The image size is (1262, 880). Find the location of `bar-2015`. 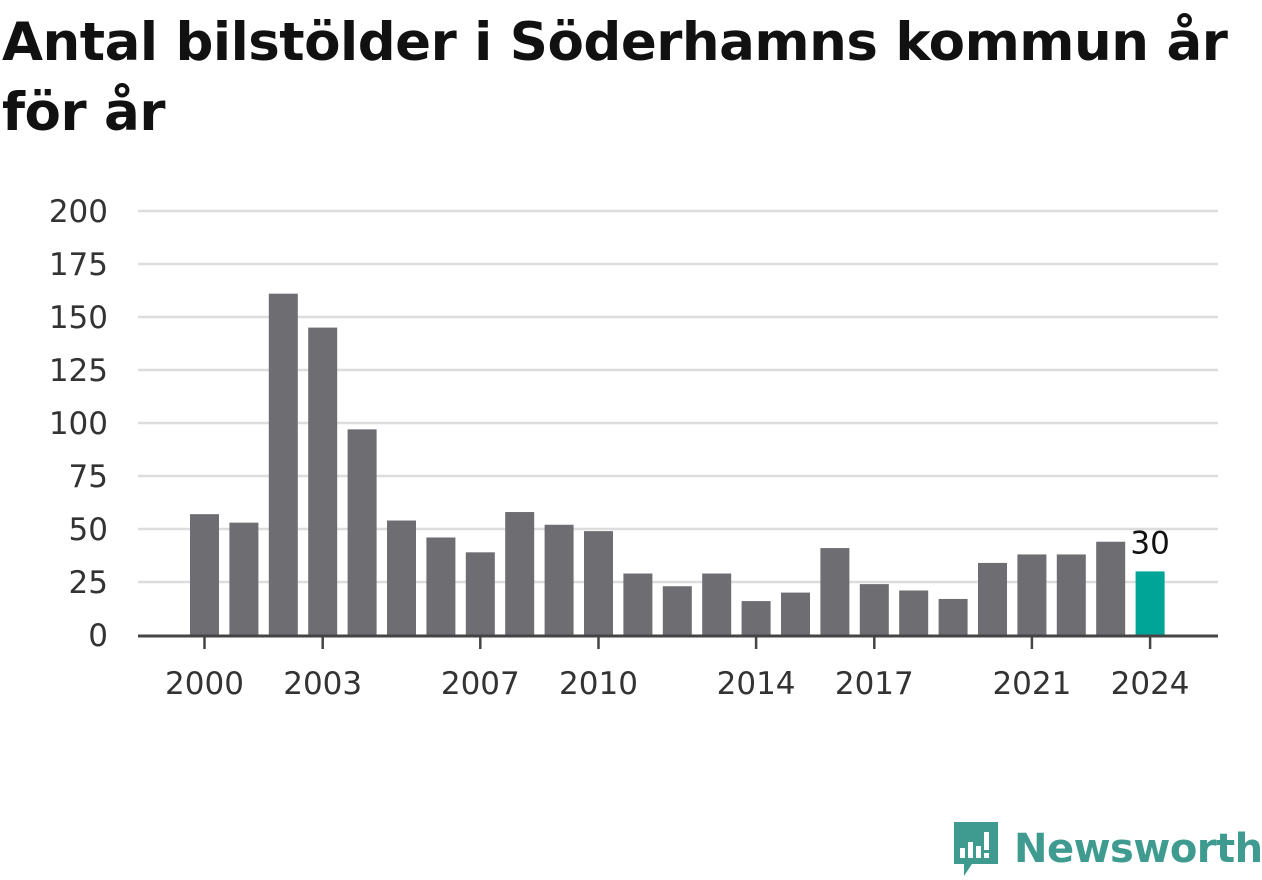

bar-2015 is located at coordinates (795, 613).